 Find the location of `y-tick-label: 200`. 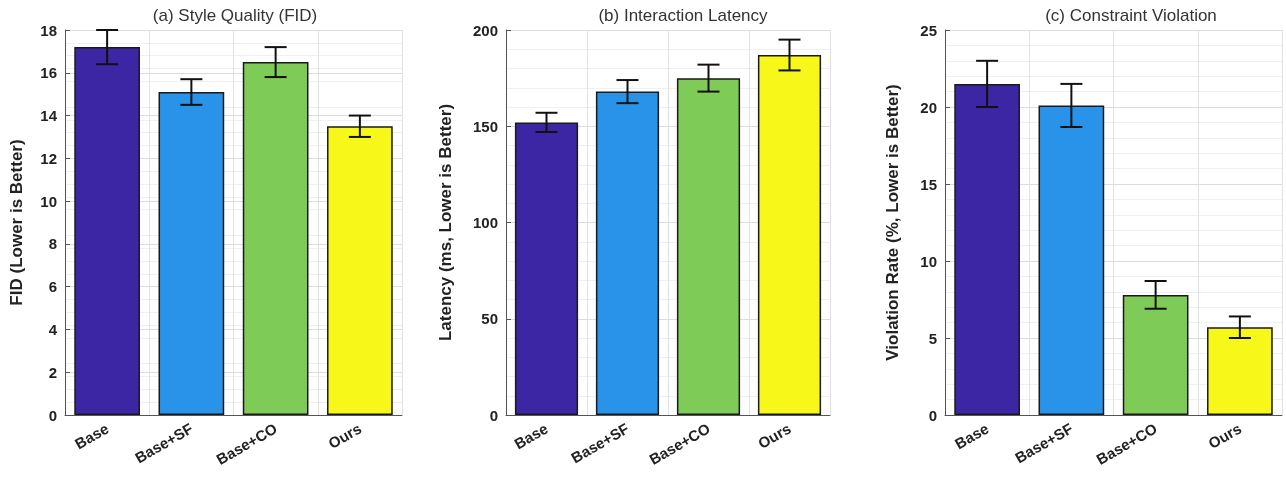

y-tick-label: 200 is located at coordinates (485, 30).